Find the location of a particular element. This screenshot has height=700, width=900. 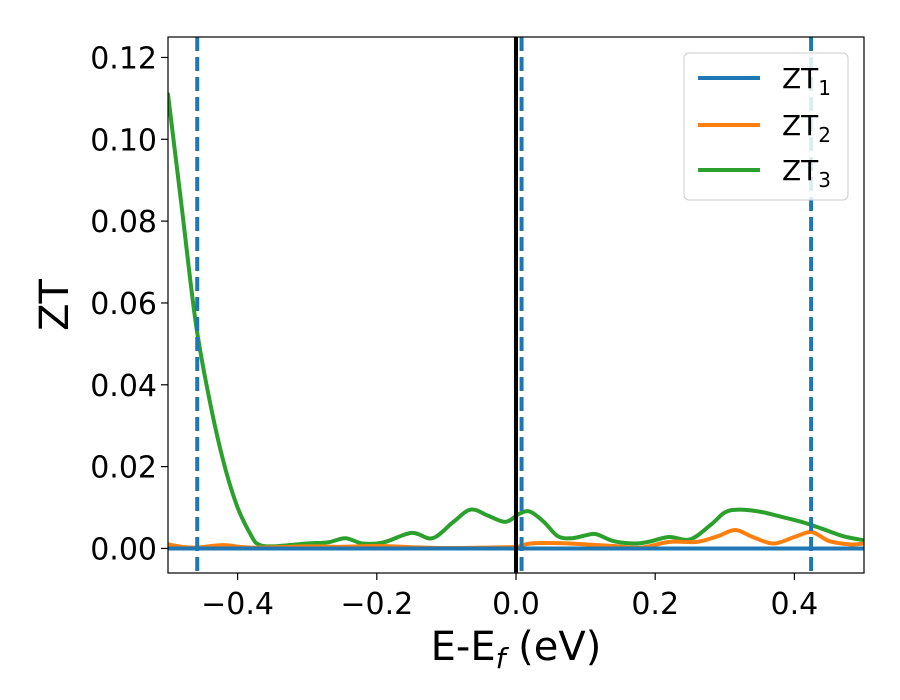

x-axis-ticks: −0.4 −0.2 0.0 0.2 0.4 is located at coordinates (509, 597).